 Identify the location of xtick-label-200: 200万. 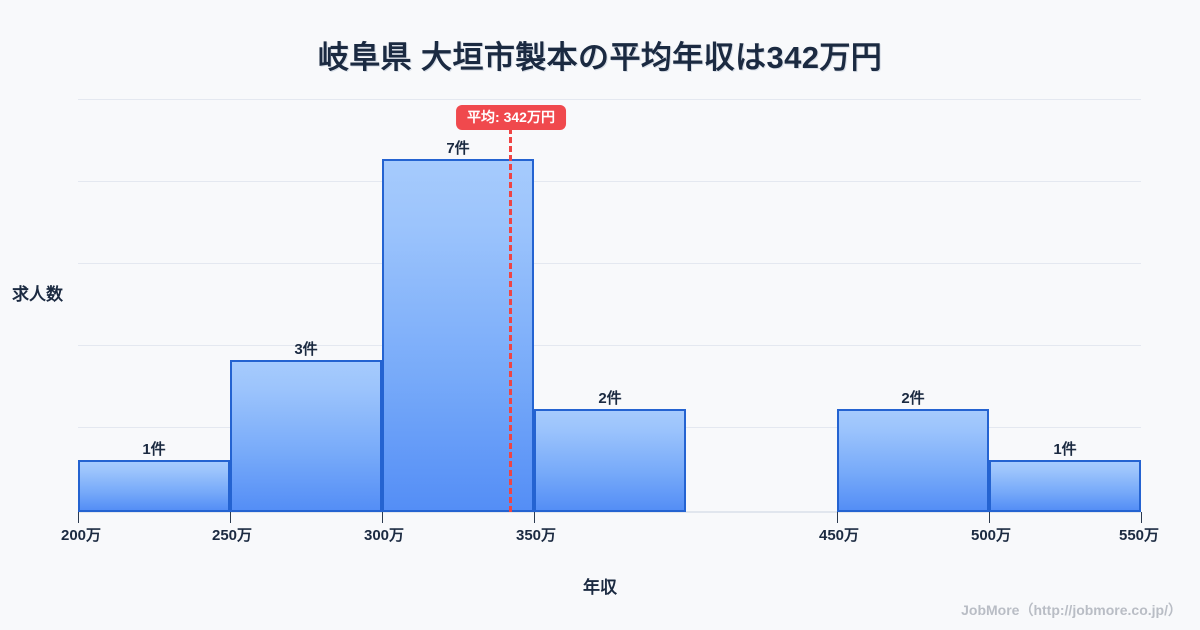
(81, 535).